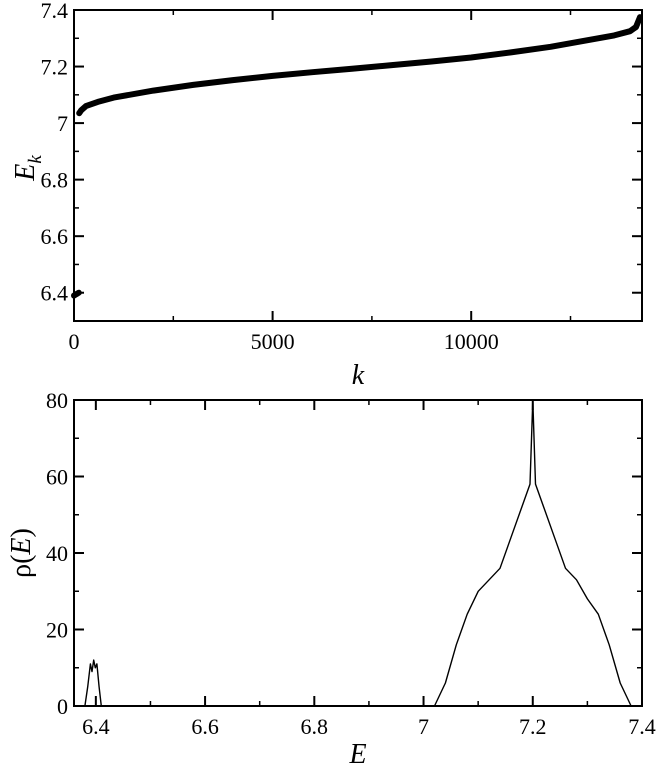  I want to click on x-tick-label: 6.6, so click(205, 726).